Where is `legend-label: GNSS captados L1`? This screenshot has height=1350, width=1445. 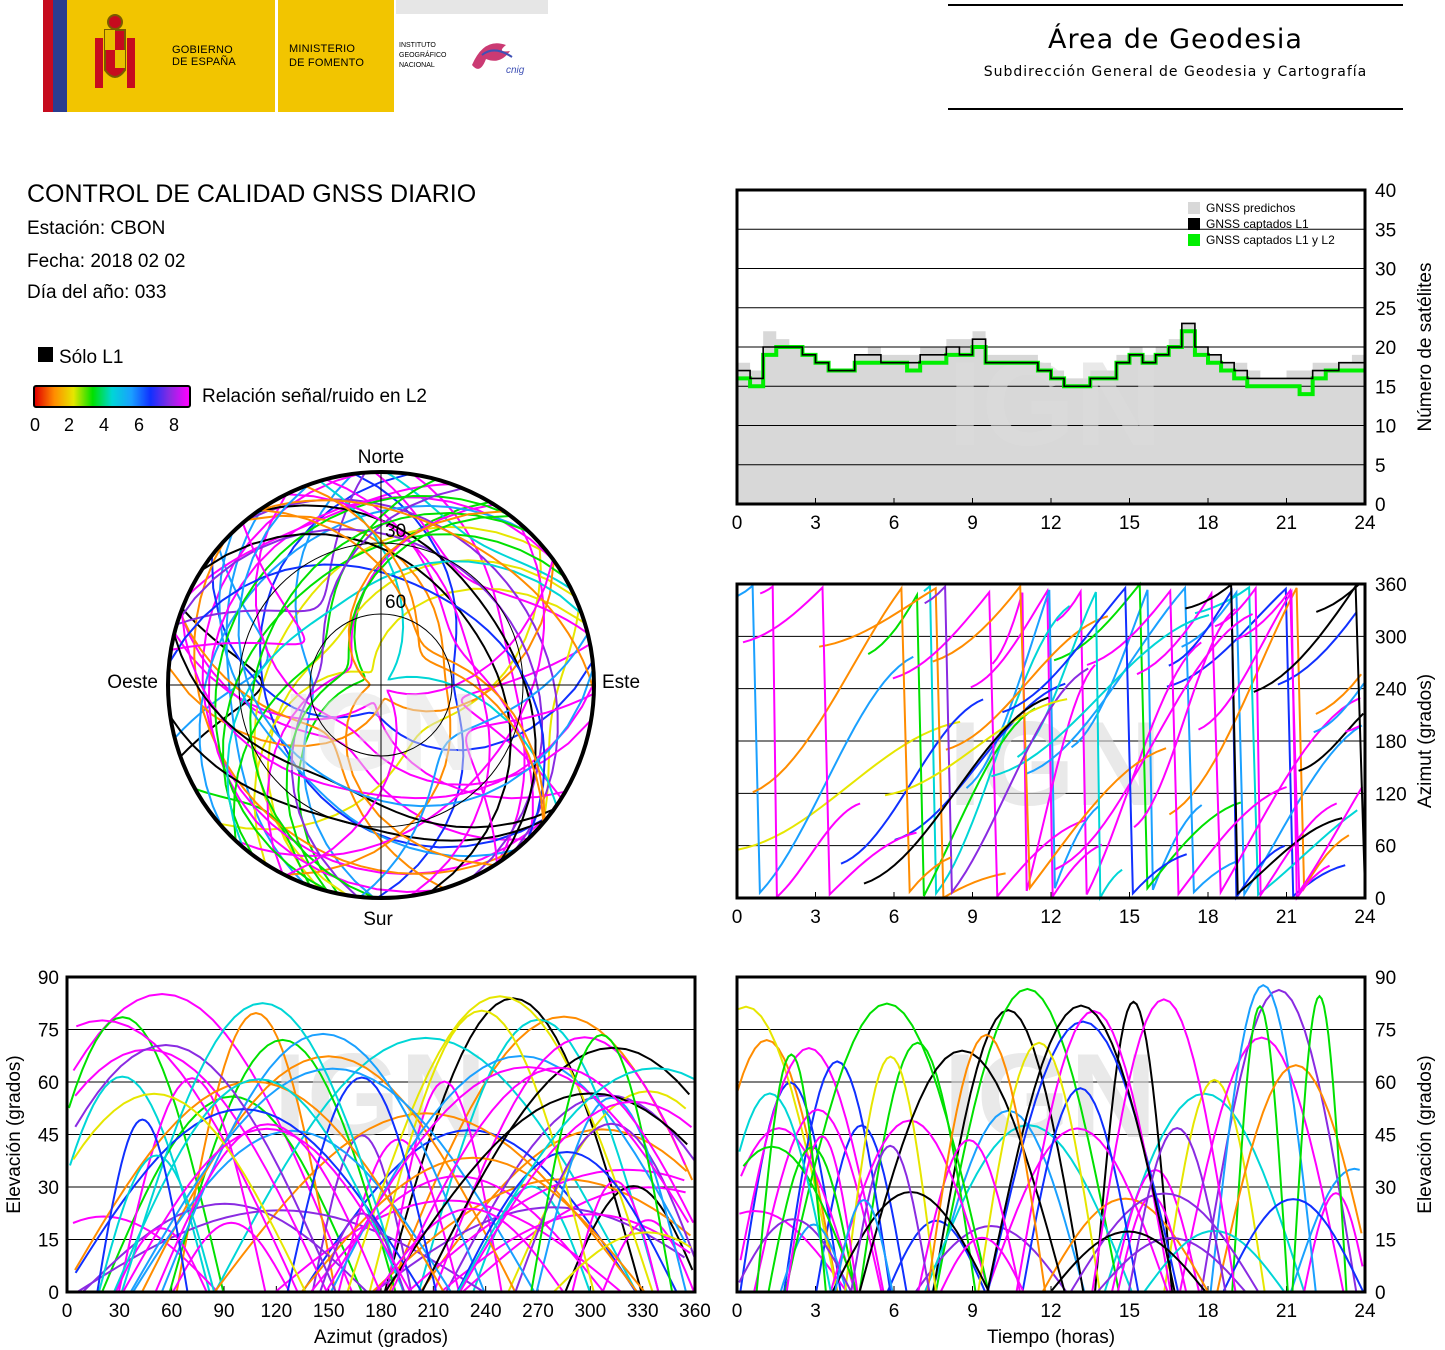 legend-label: GNSS captados L1 is located at coordinates (1257, 224).